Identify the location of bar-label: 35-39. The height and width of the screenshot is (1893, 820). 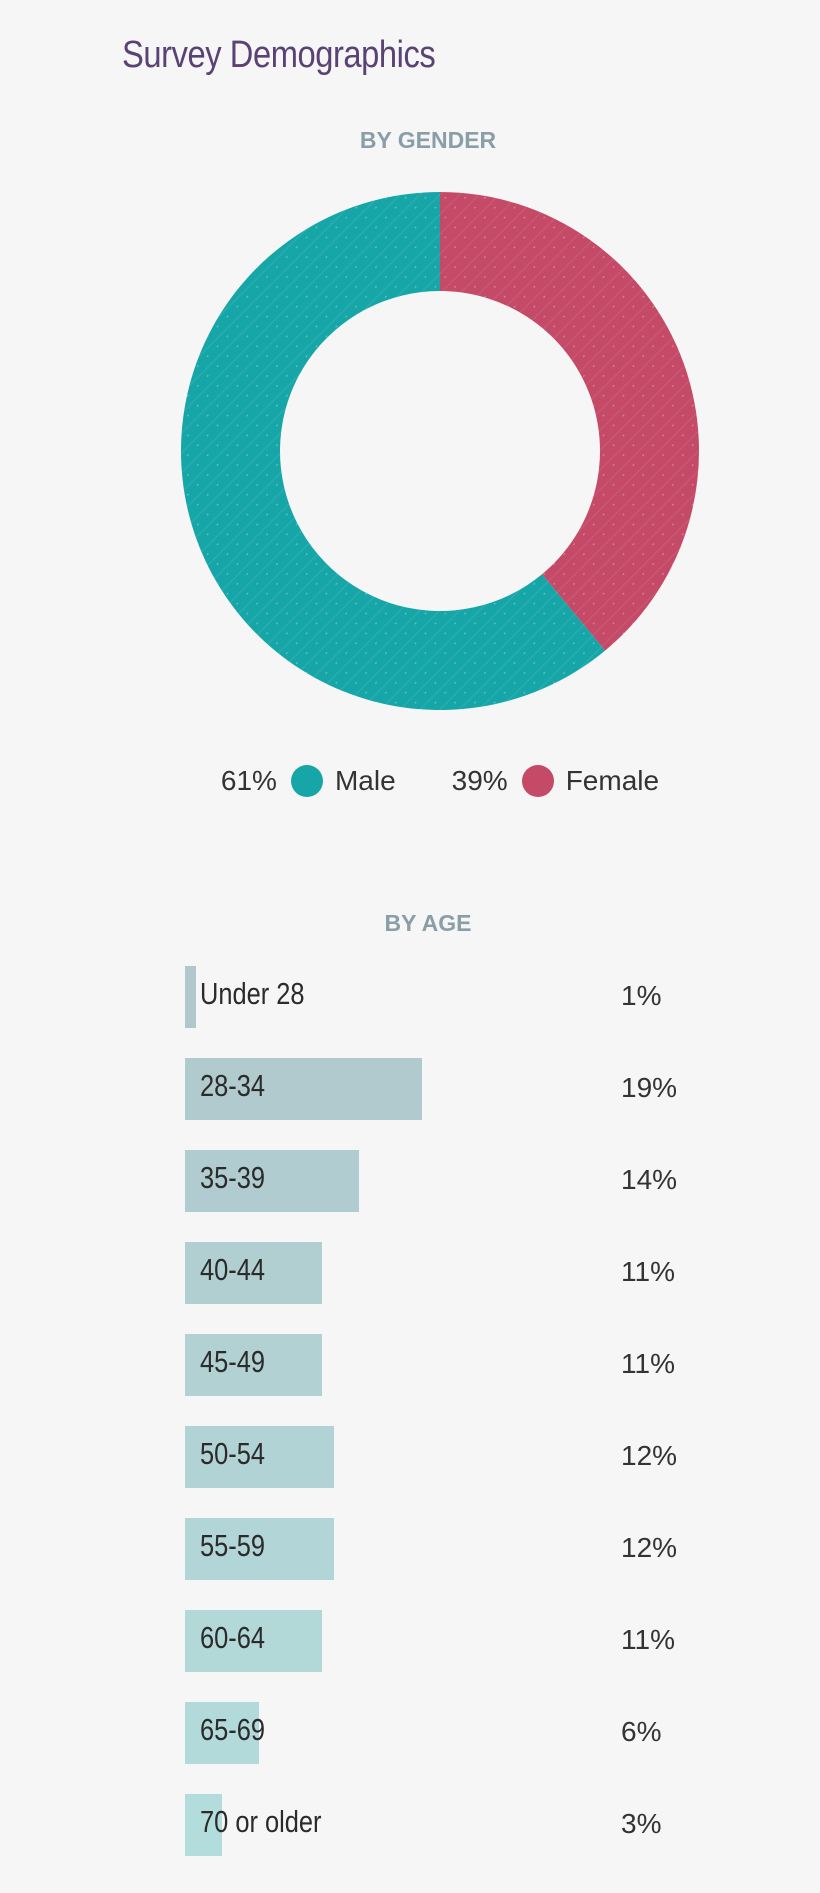
(233, 1177).